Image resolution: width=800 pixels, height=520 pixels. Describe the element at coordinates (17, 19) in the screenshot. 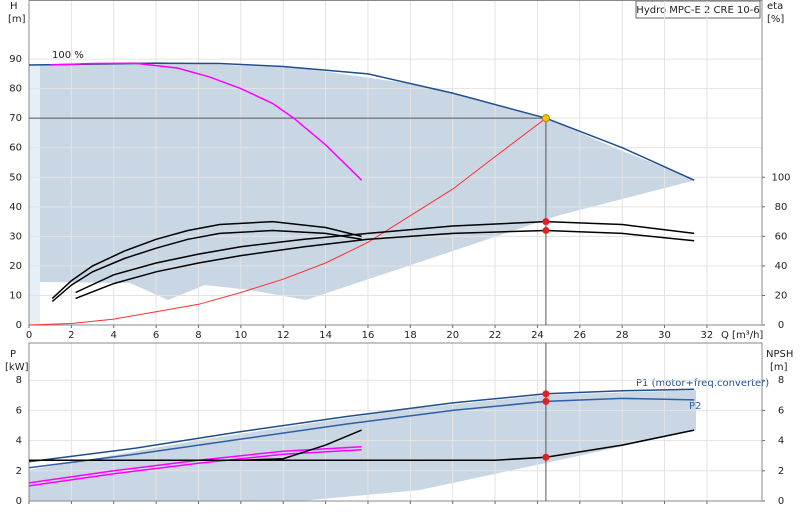

I see `y-unit: [m]` at that location.